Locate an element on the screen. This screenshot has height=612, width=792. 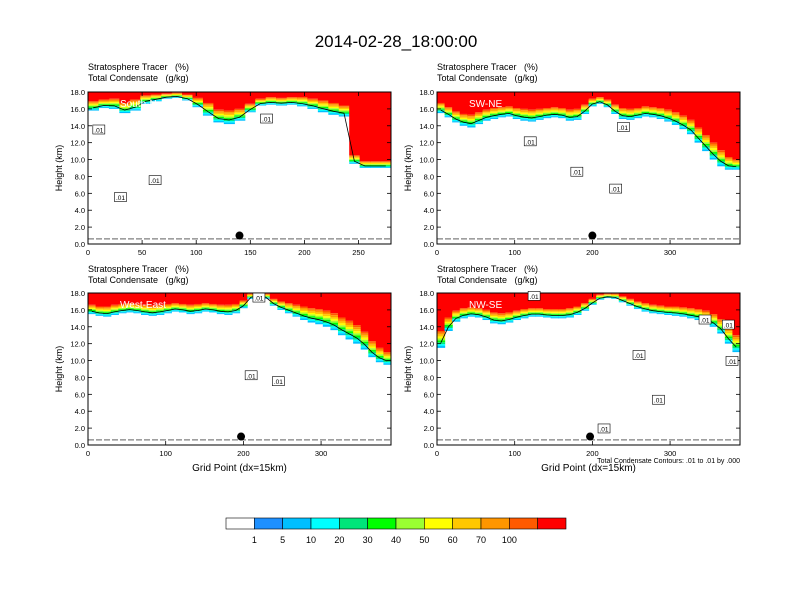
contour-label-box is located at coordinates (278, 381).